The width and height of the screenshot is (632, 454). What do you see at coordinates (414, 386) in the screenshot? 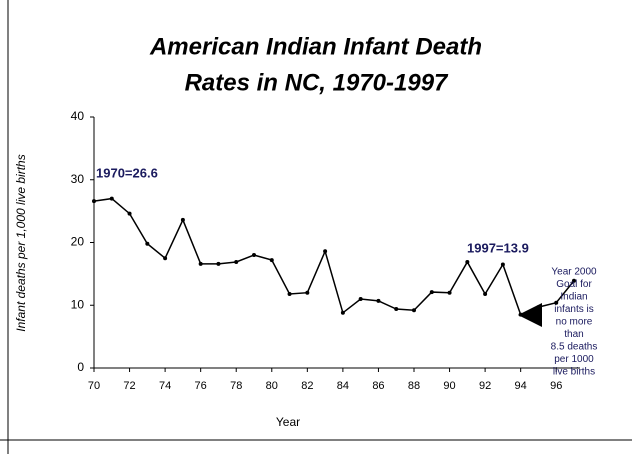
I see `x-tick-label: 88` at bounding box center [414, 386].